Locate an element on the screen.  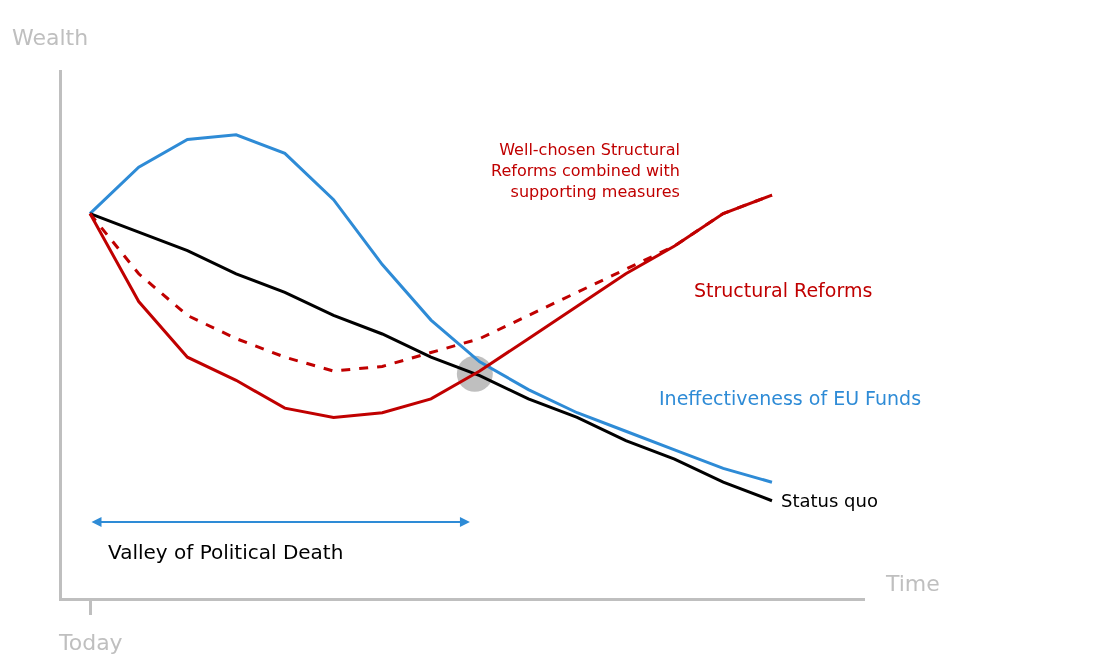
series-label: Ineffectiveness of EU Funds is located at coordinates (790, 398).